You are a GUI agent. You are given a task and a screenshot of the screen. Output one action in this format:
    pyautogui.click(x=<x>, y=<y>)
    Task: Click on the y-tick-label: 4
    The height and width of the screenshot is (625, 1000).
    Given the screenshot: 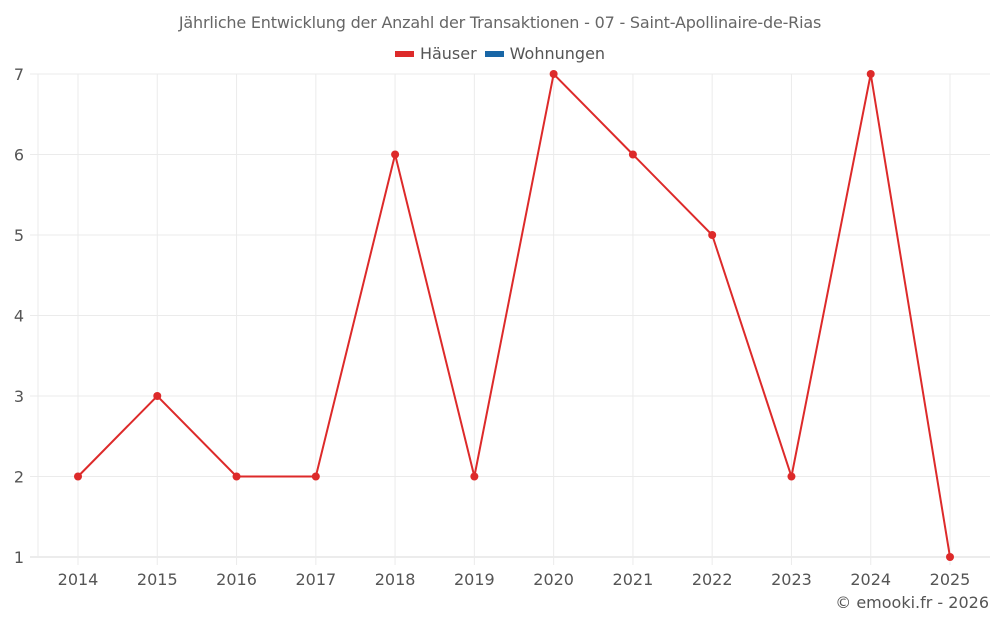 What is the action you would take?
    pyautogui.click(x=19, y=316)
    